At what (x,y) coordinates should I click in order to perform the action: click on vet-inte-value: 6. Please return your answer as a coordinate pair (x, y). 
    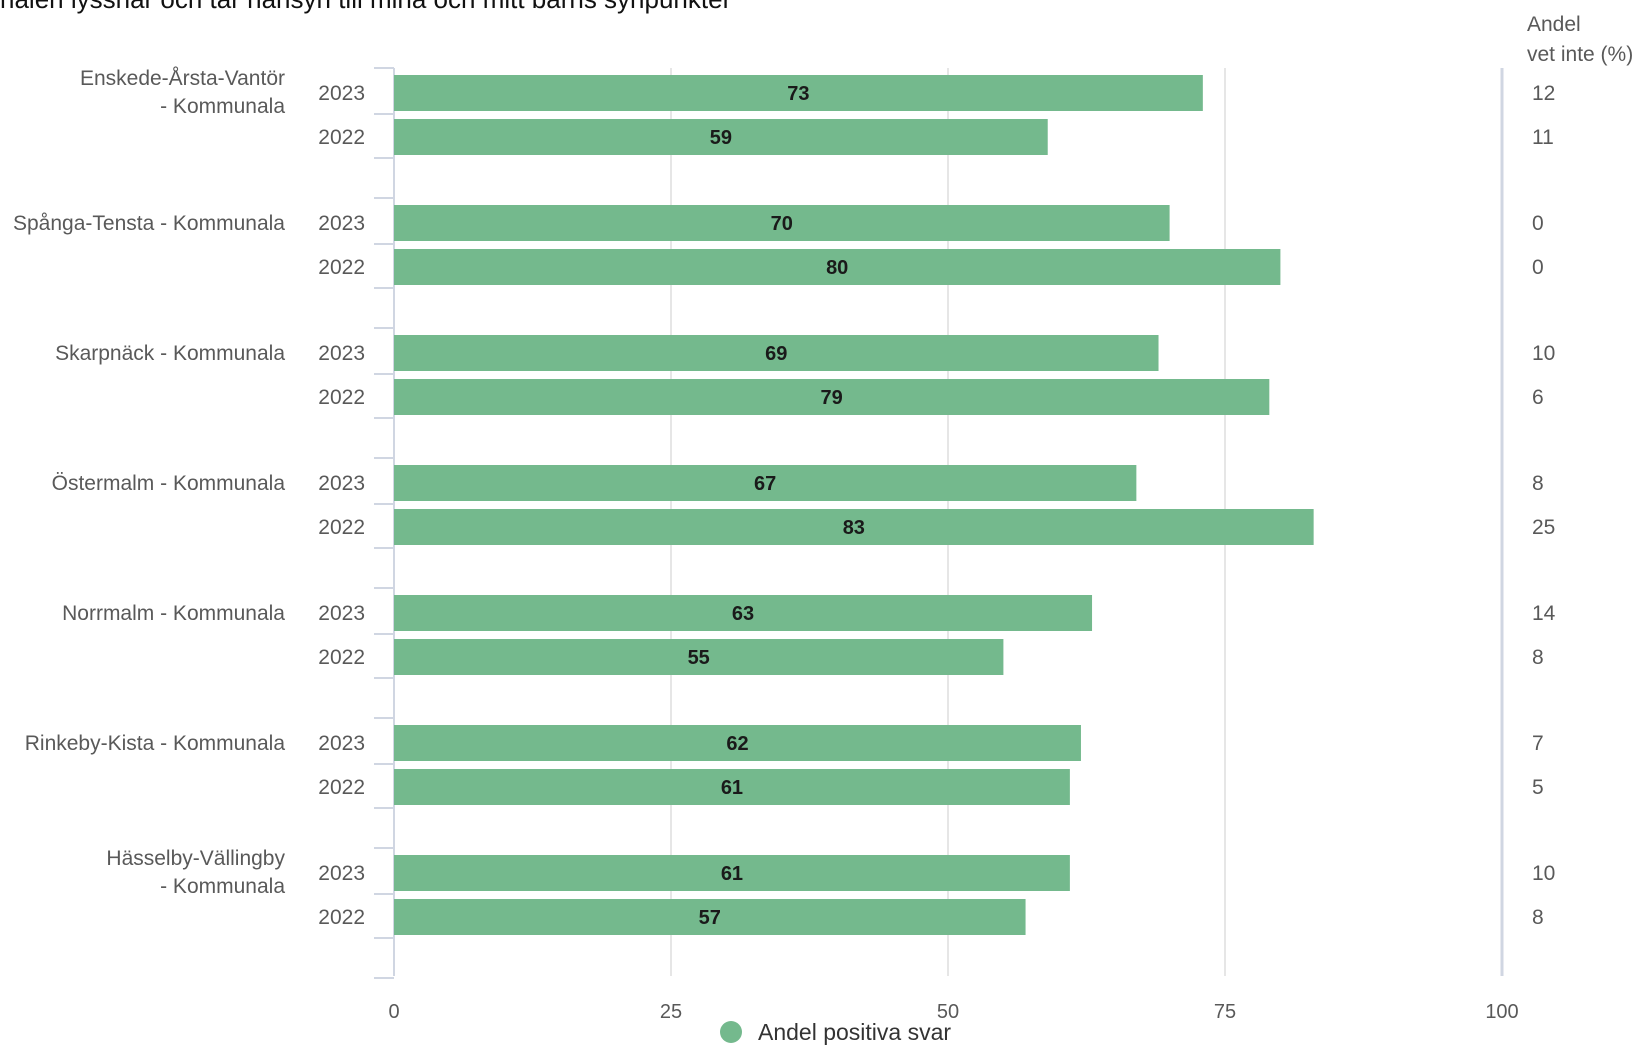
    Looking at the image, I should click on (1538, 397).